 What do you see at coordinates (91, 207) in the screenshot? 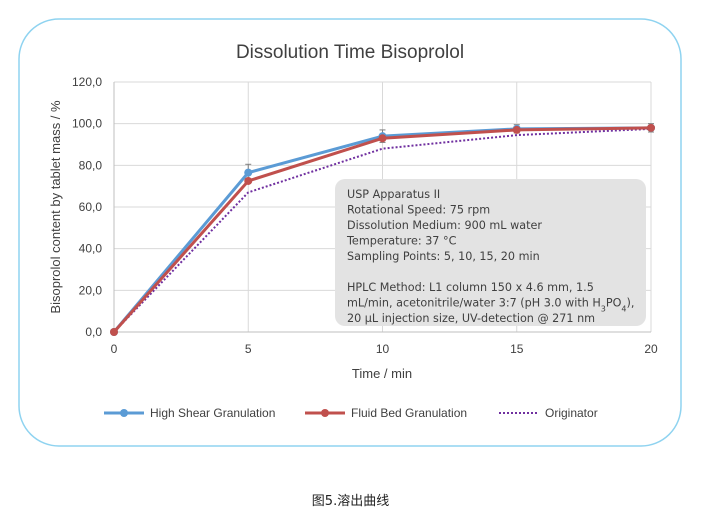
I see `y-tick-label: 60,0` at bounding box center [91, 207].